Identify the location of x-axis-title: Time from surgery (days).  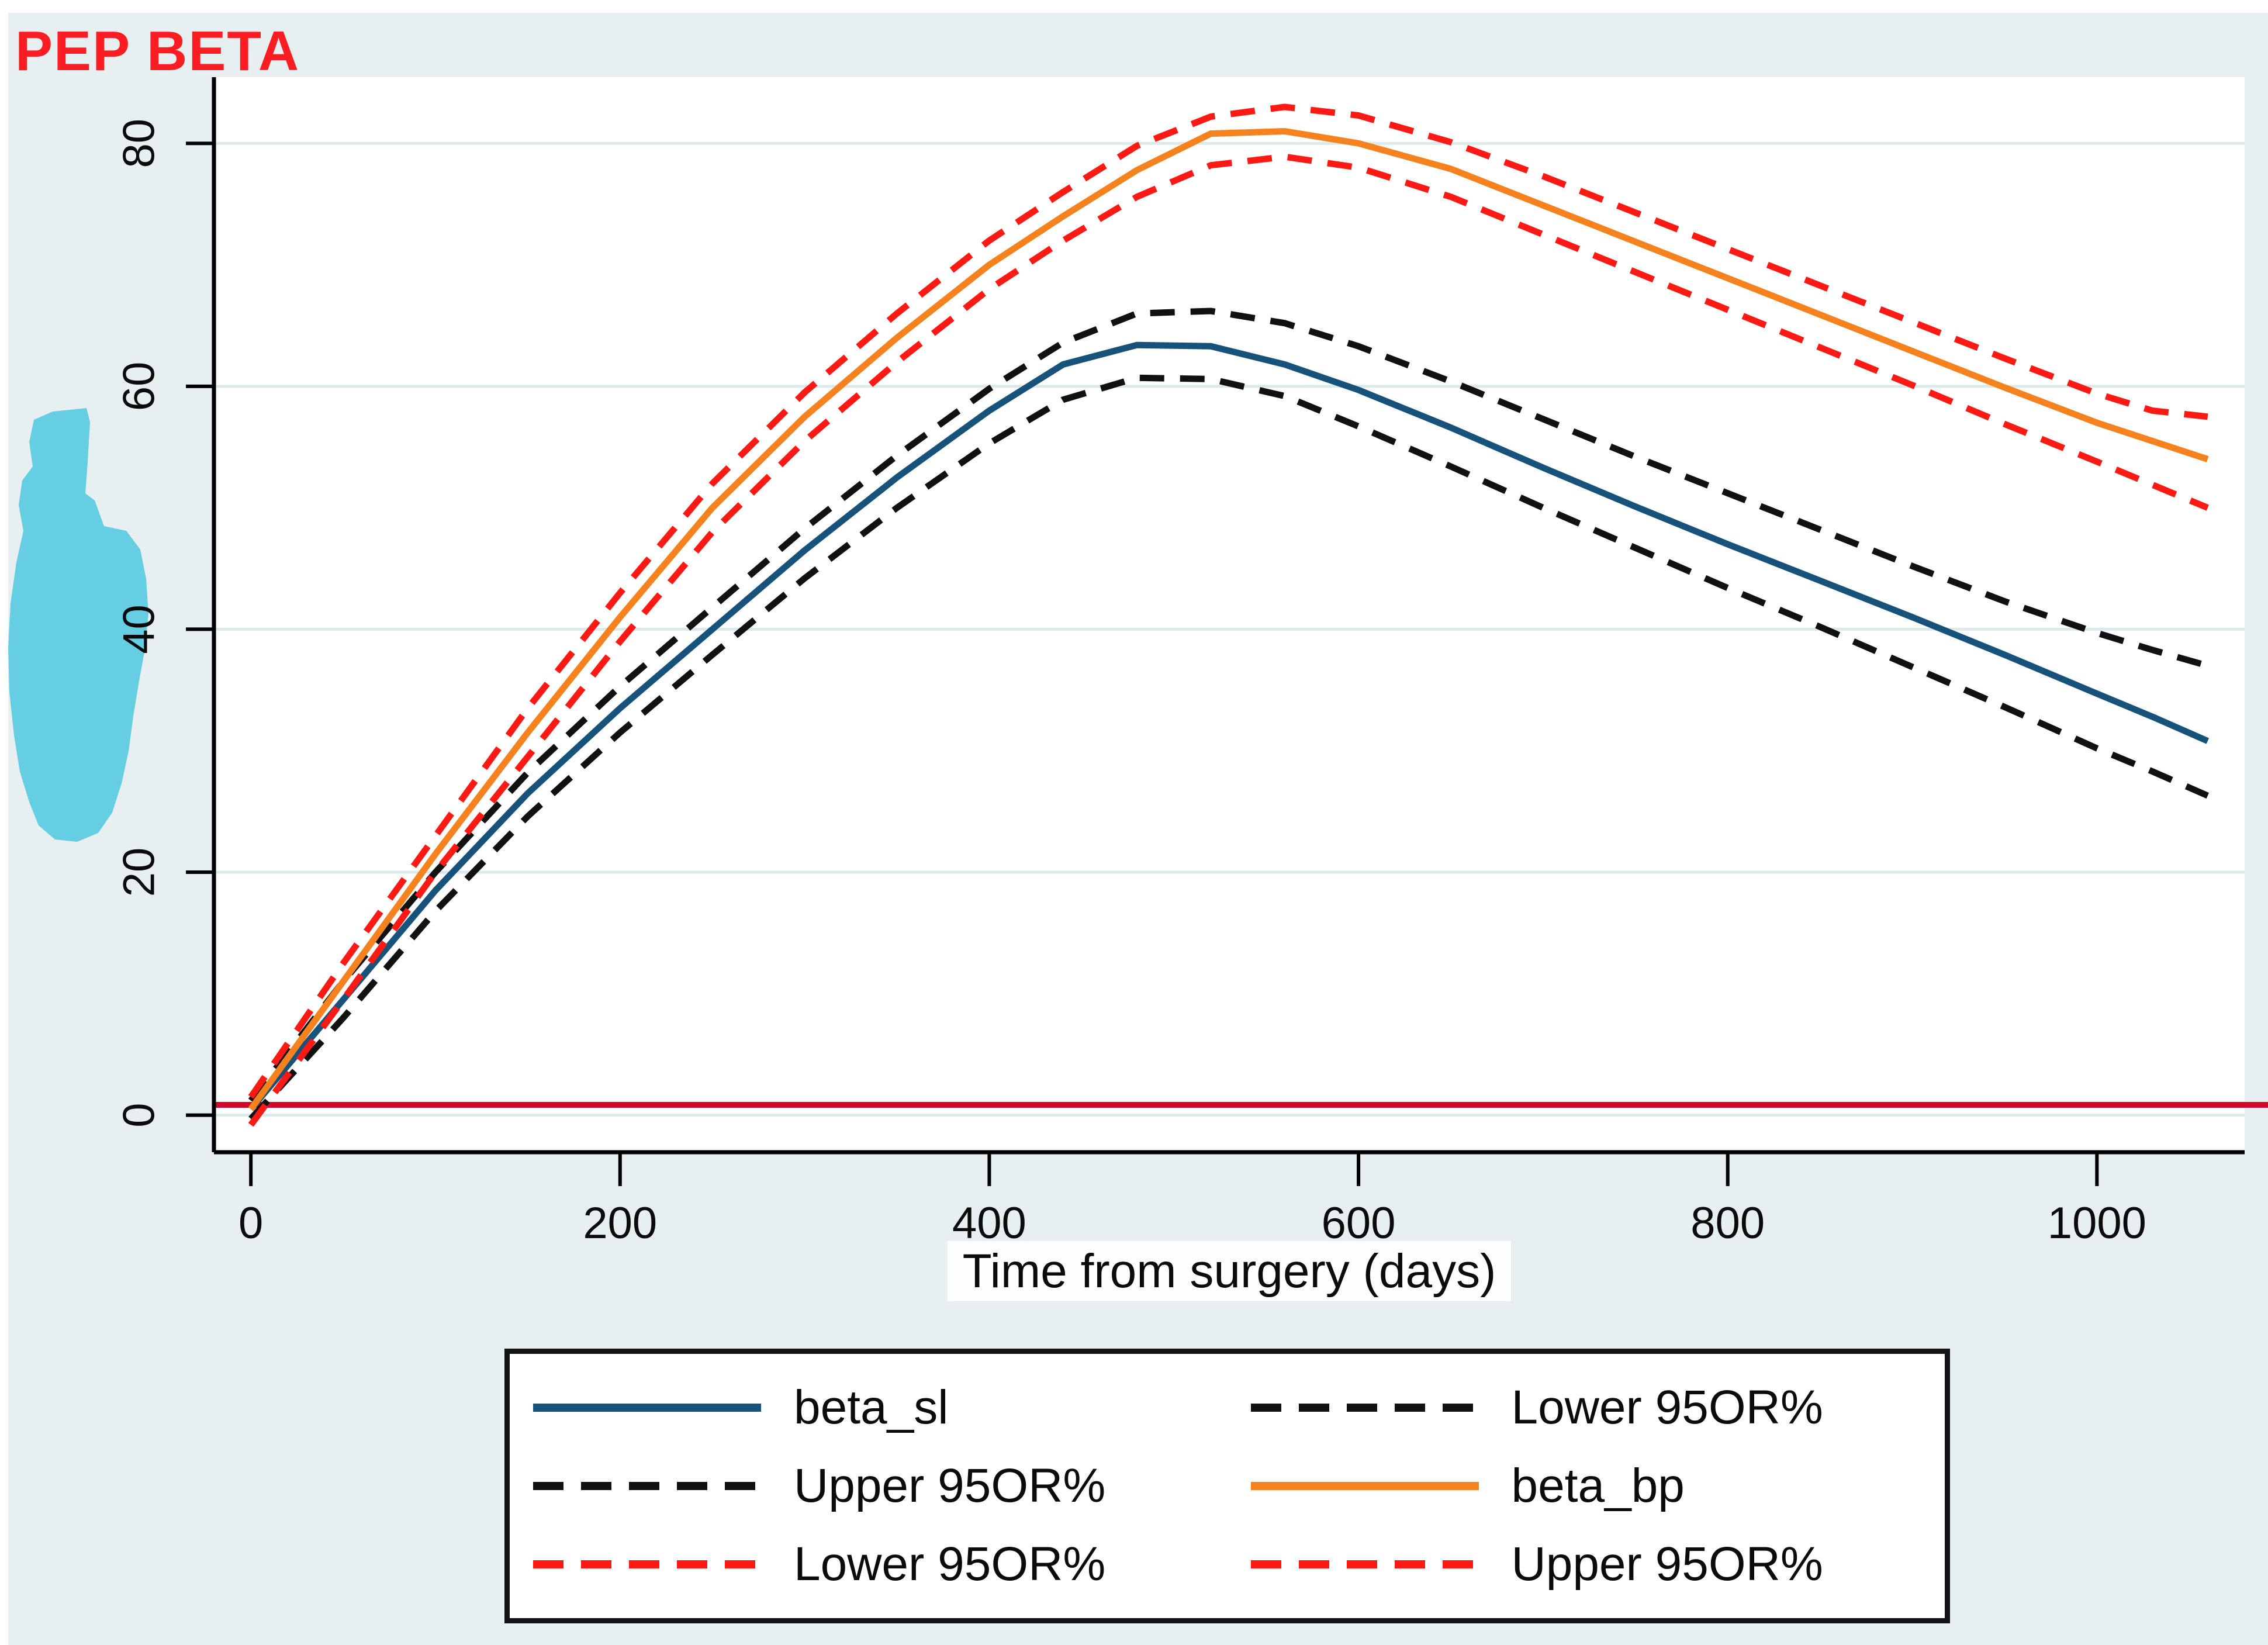
(1229, 1271).